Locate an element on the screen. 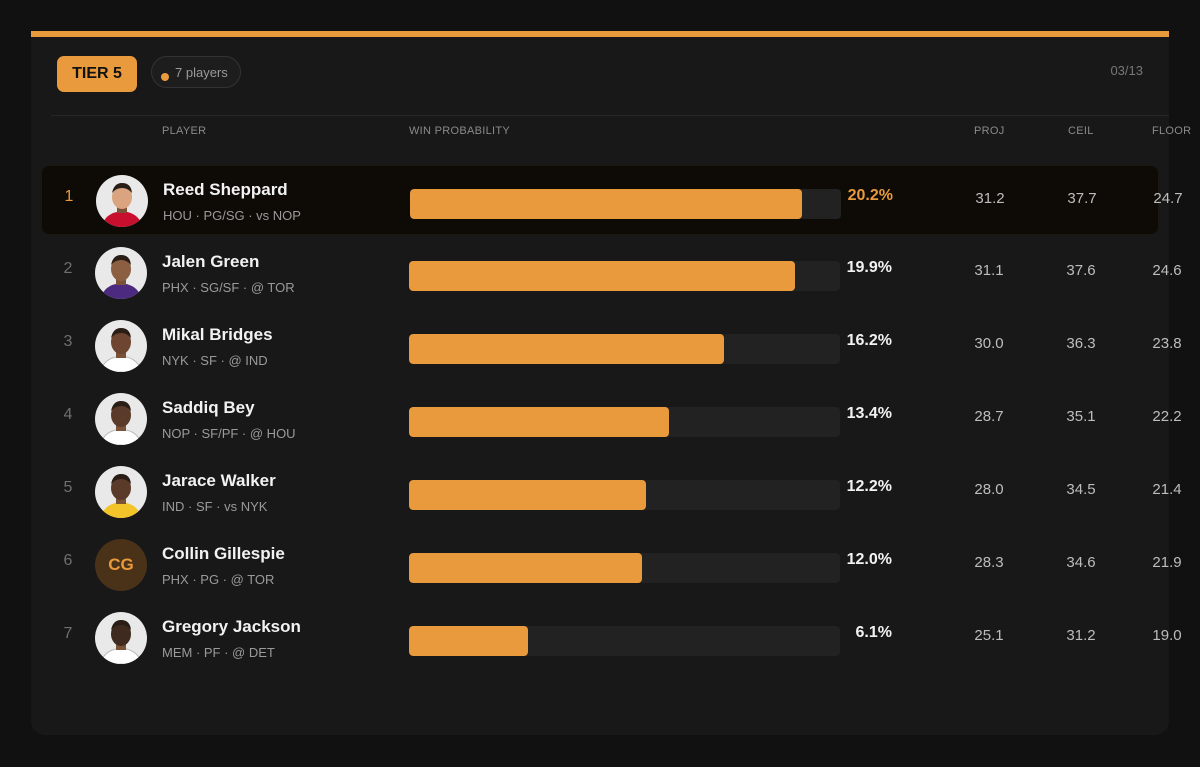  column-header-player: PLAYER is located at coordinates (184, 131).